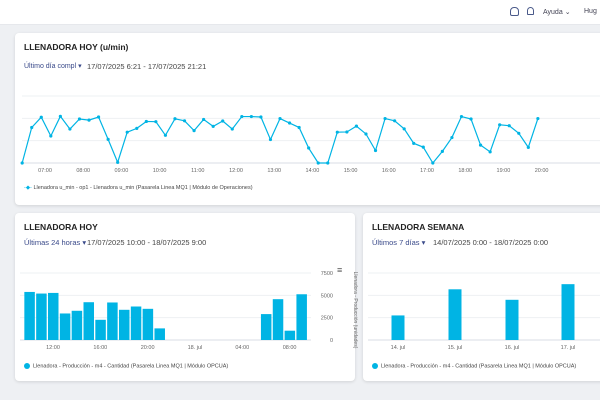 The image size is (600, 400). What do you see at coordinates (55, 242) in the screenshot?
I see `range-dropdown: Últimas 24 horas ▾` at bounding box center [55, 242].